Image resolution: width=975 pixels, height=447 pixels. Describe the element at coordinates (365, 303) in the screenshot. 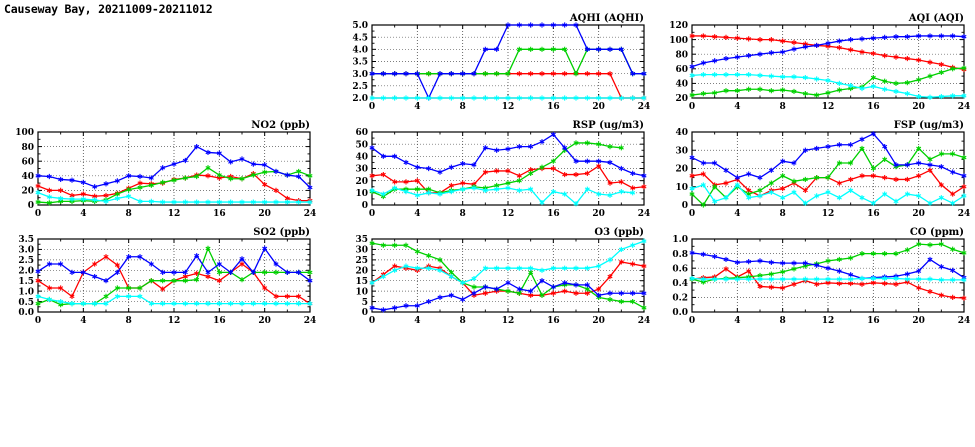

I see `svg-text: 5` at that location.